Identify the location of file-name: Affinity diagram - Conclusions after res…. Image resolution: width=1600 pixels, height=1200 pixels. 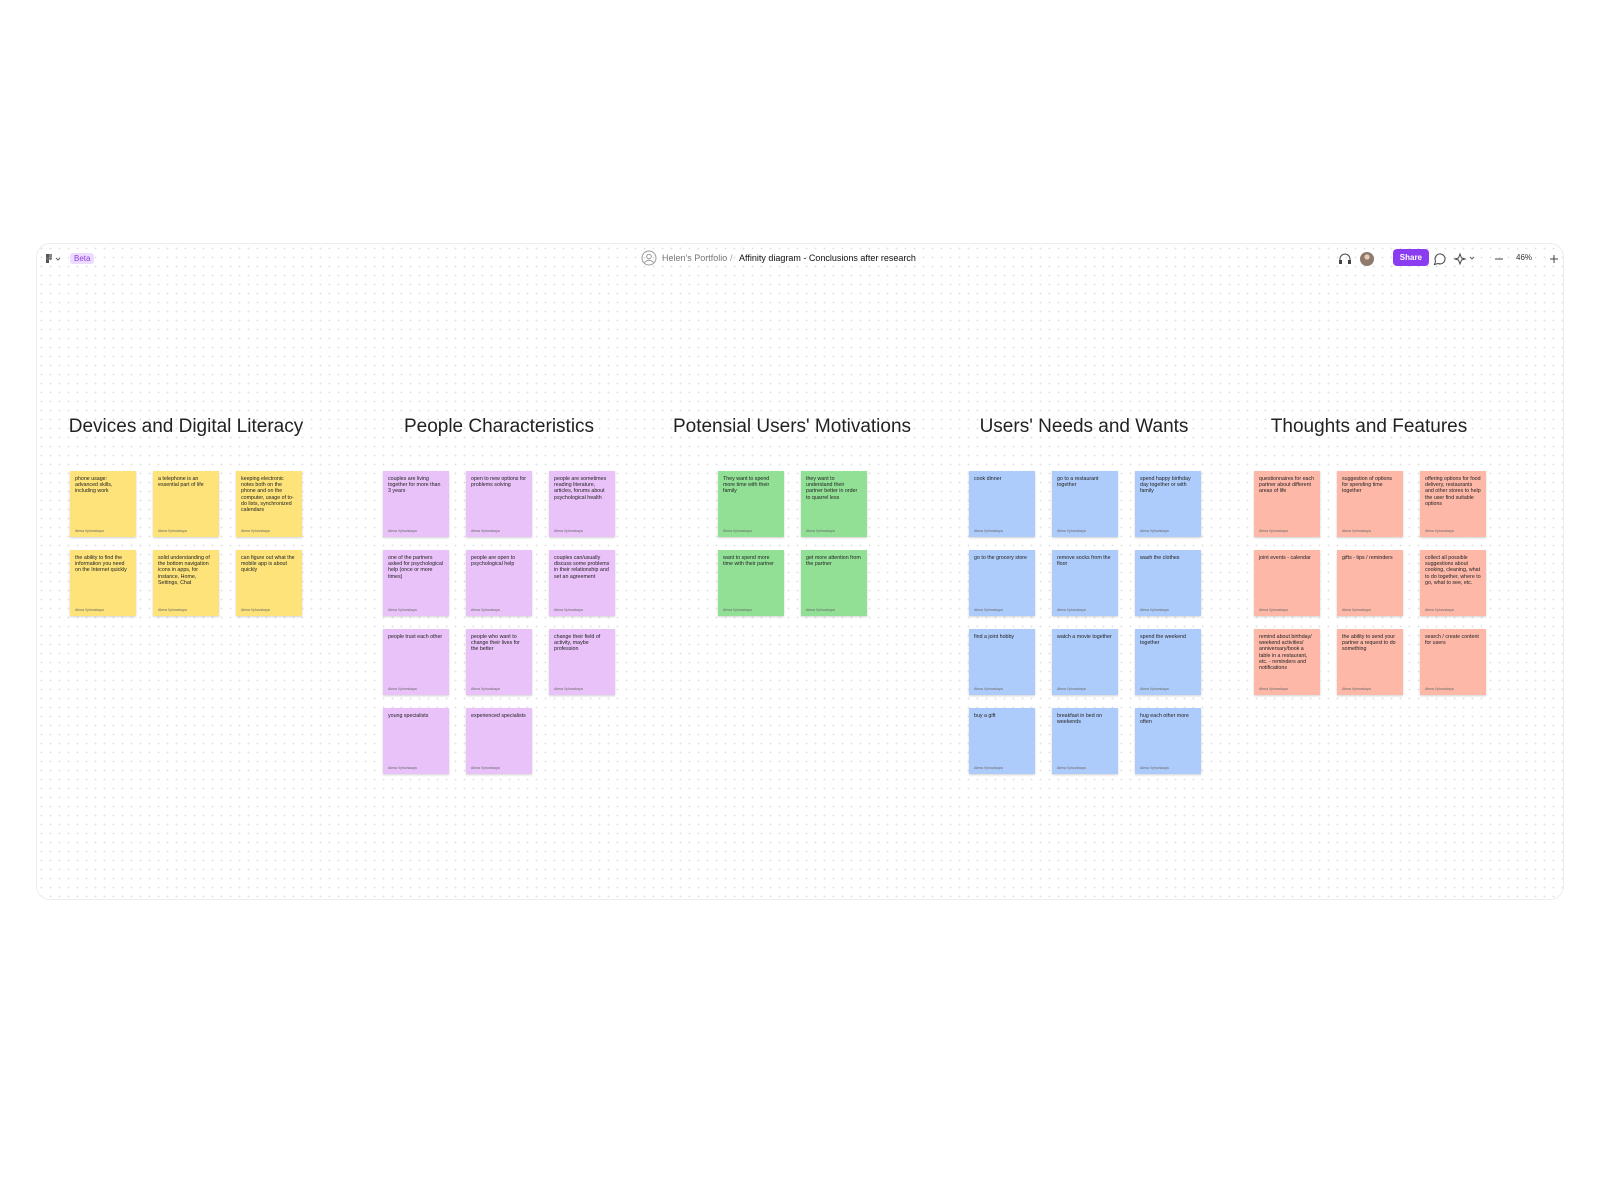
(827, 258).